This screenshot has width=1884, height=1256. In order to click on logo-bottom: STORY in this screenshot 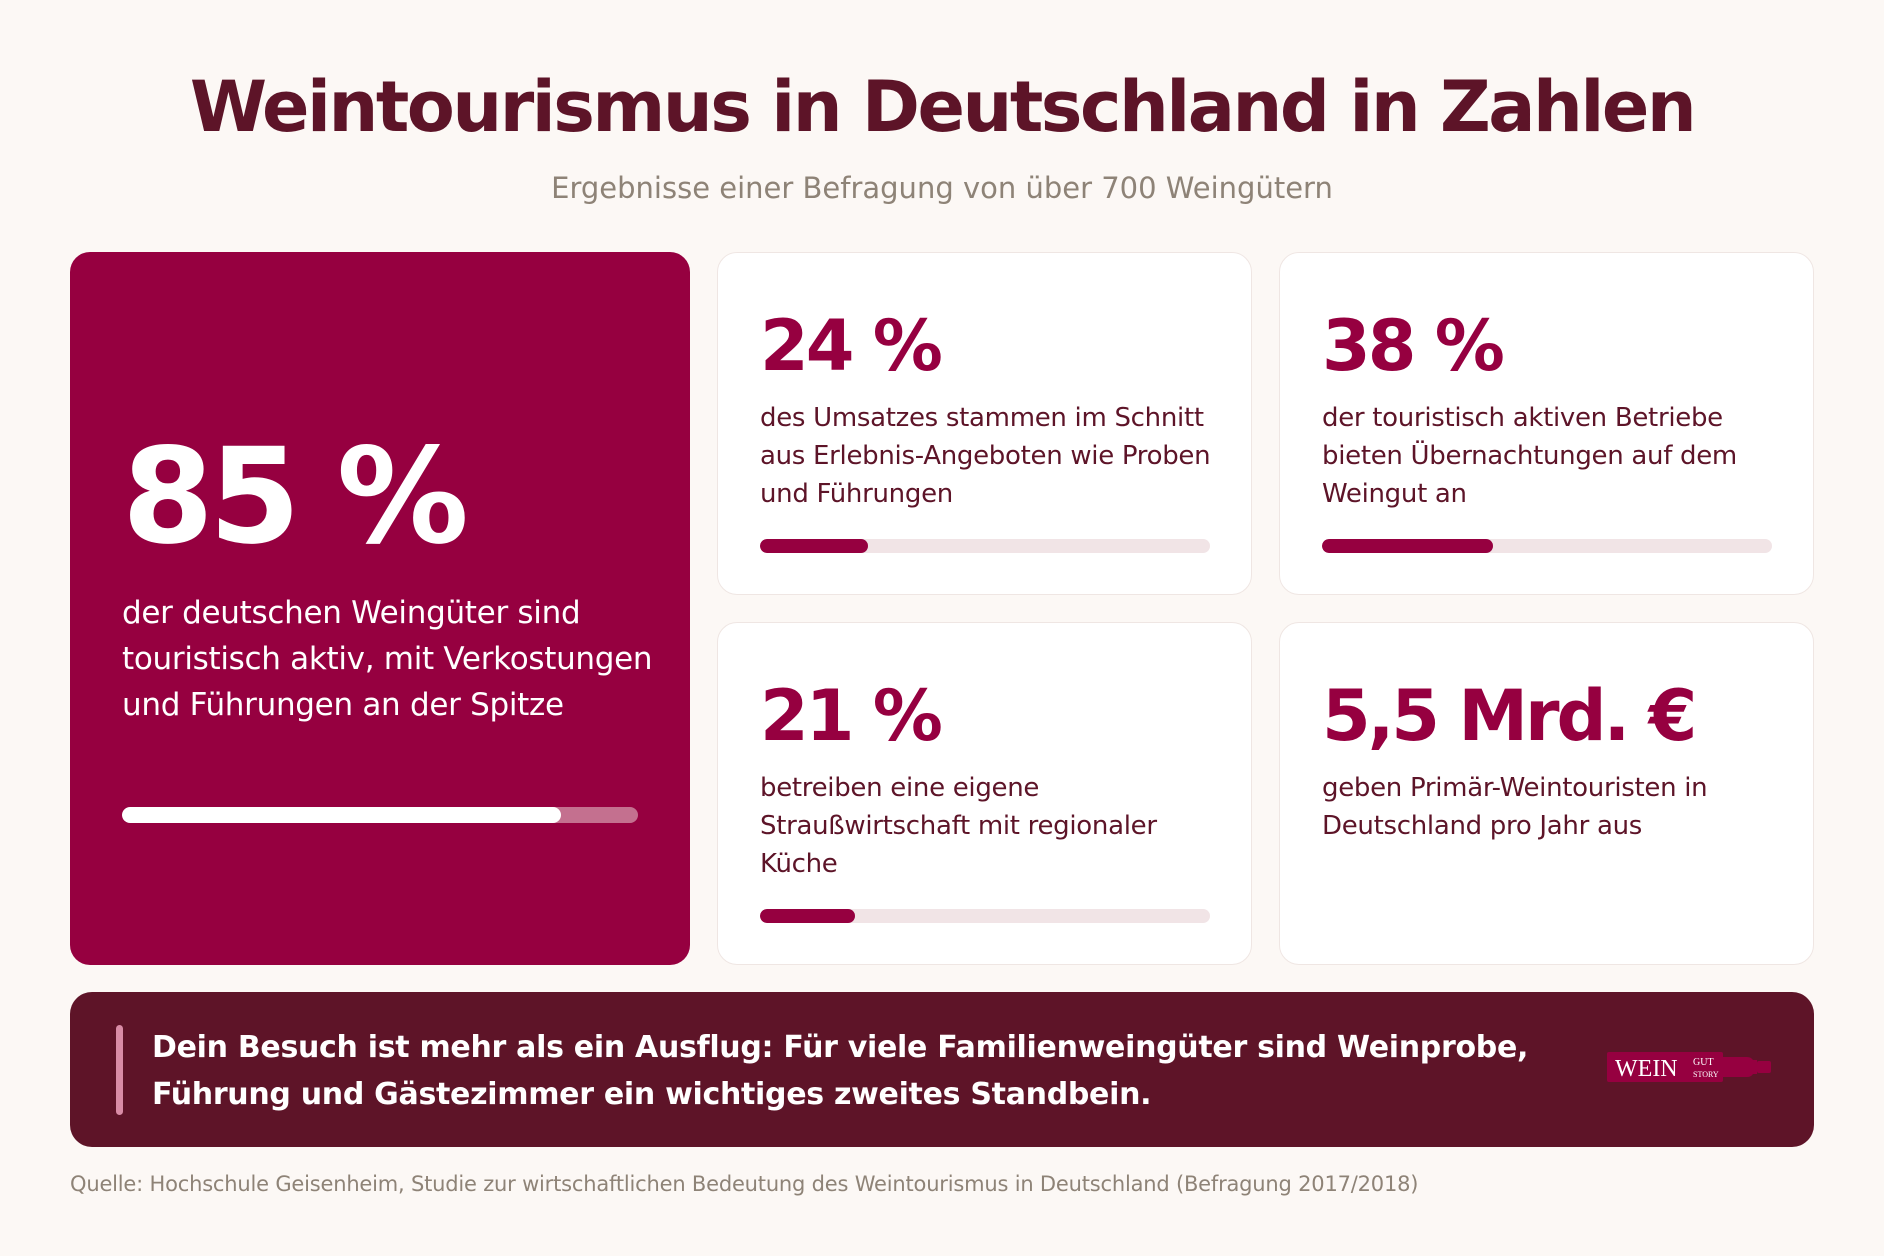, I will do `click(1706, 1074)`.